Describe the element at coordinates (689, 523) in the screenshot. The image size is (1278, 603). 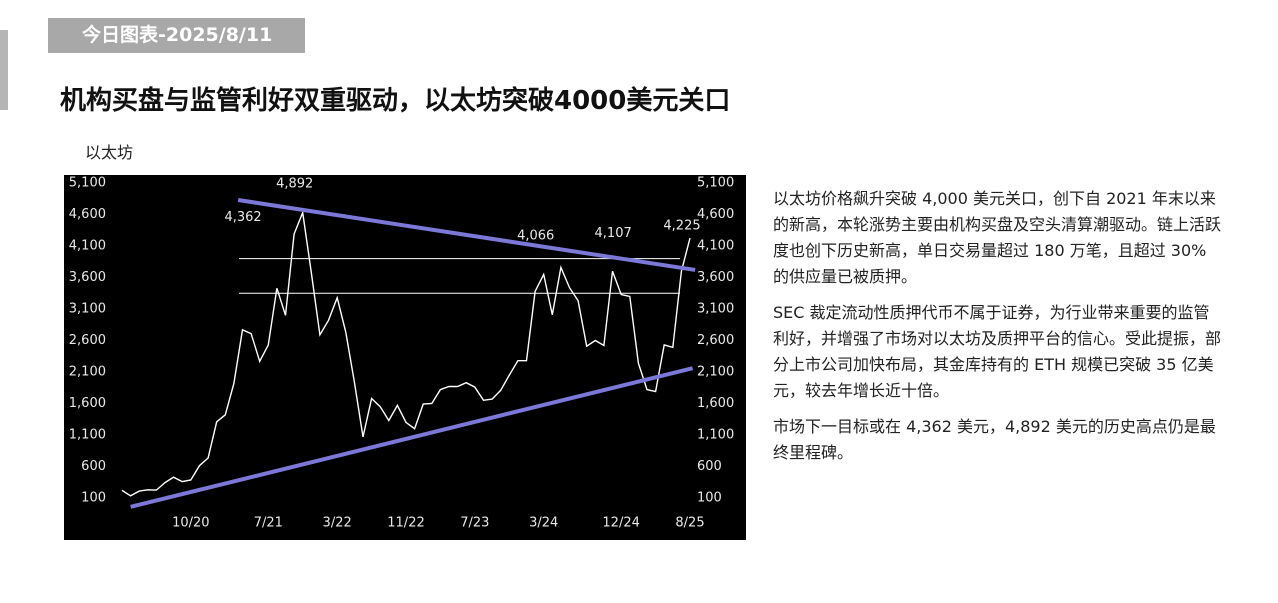
I see `x-tick-label: 8/25` at that location.